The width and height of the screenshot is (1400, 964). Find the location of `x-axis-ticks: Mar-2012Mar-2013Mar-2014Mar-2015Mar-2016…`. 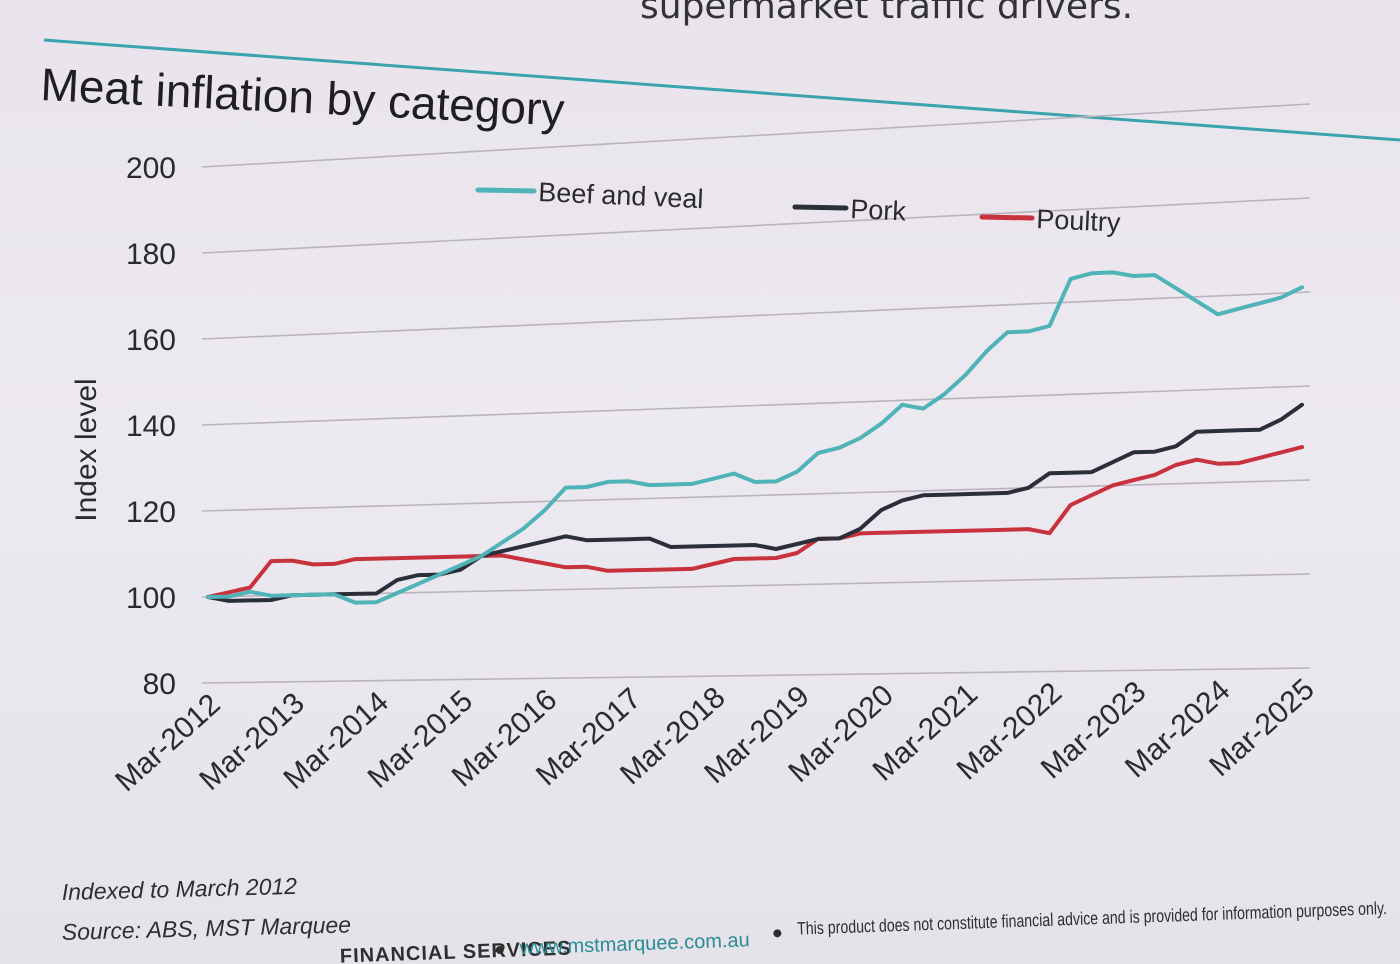

x-axis-ticks: Mar-2012Mar-2013Mar-2014Mar-2015Mar-2016… is located at coordinates (715, 735).